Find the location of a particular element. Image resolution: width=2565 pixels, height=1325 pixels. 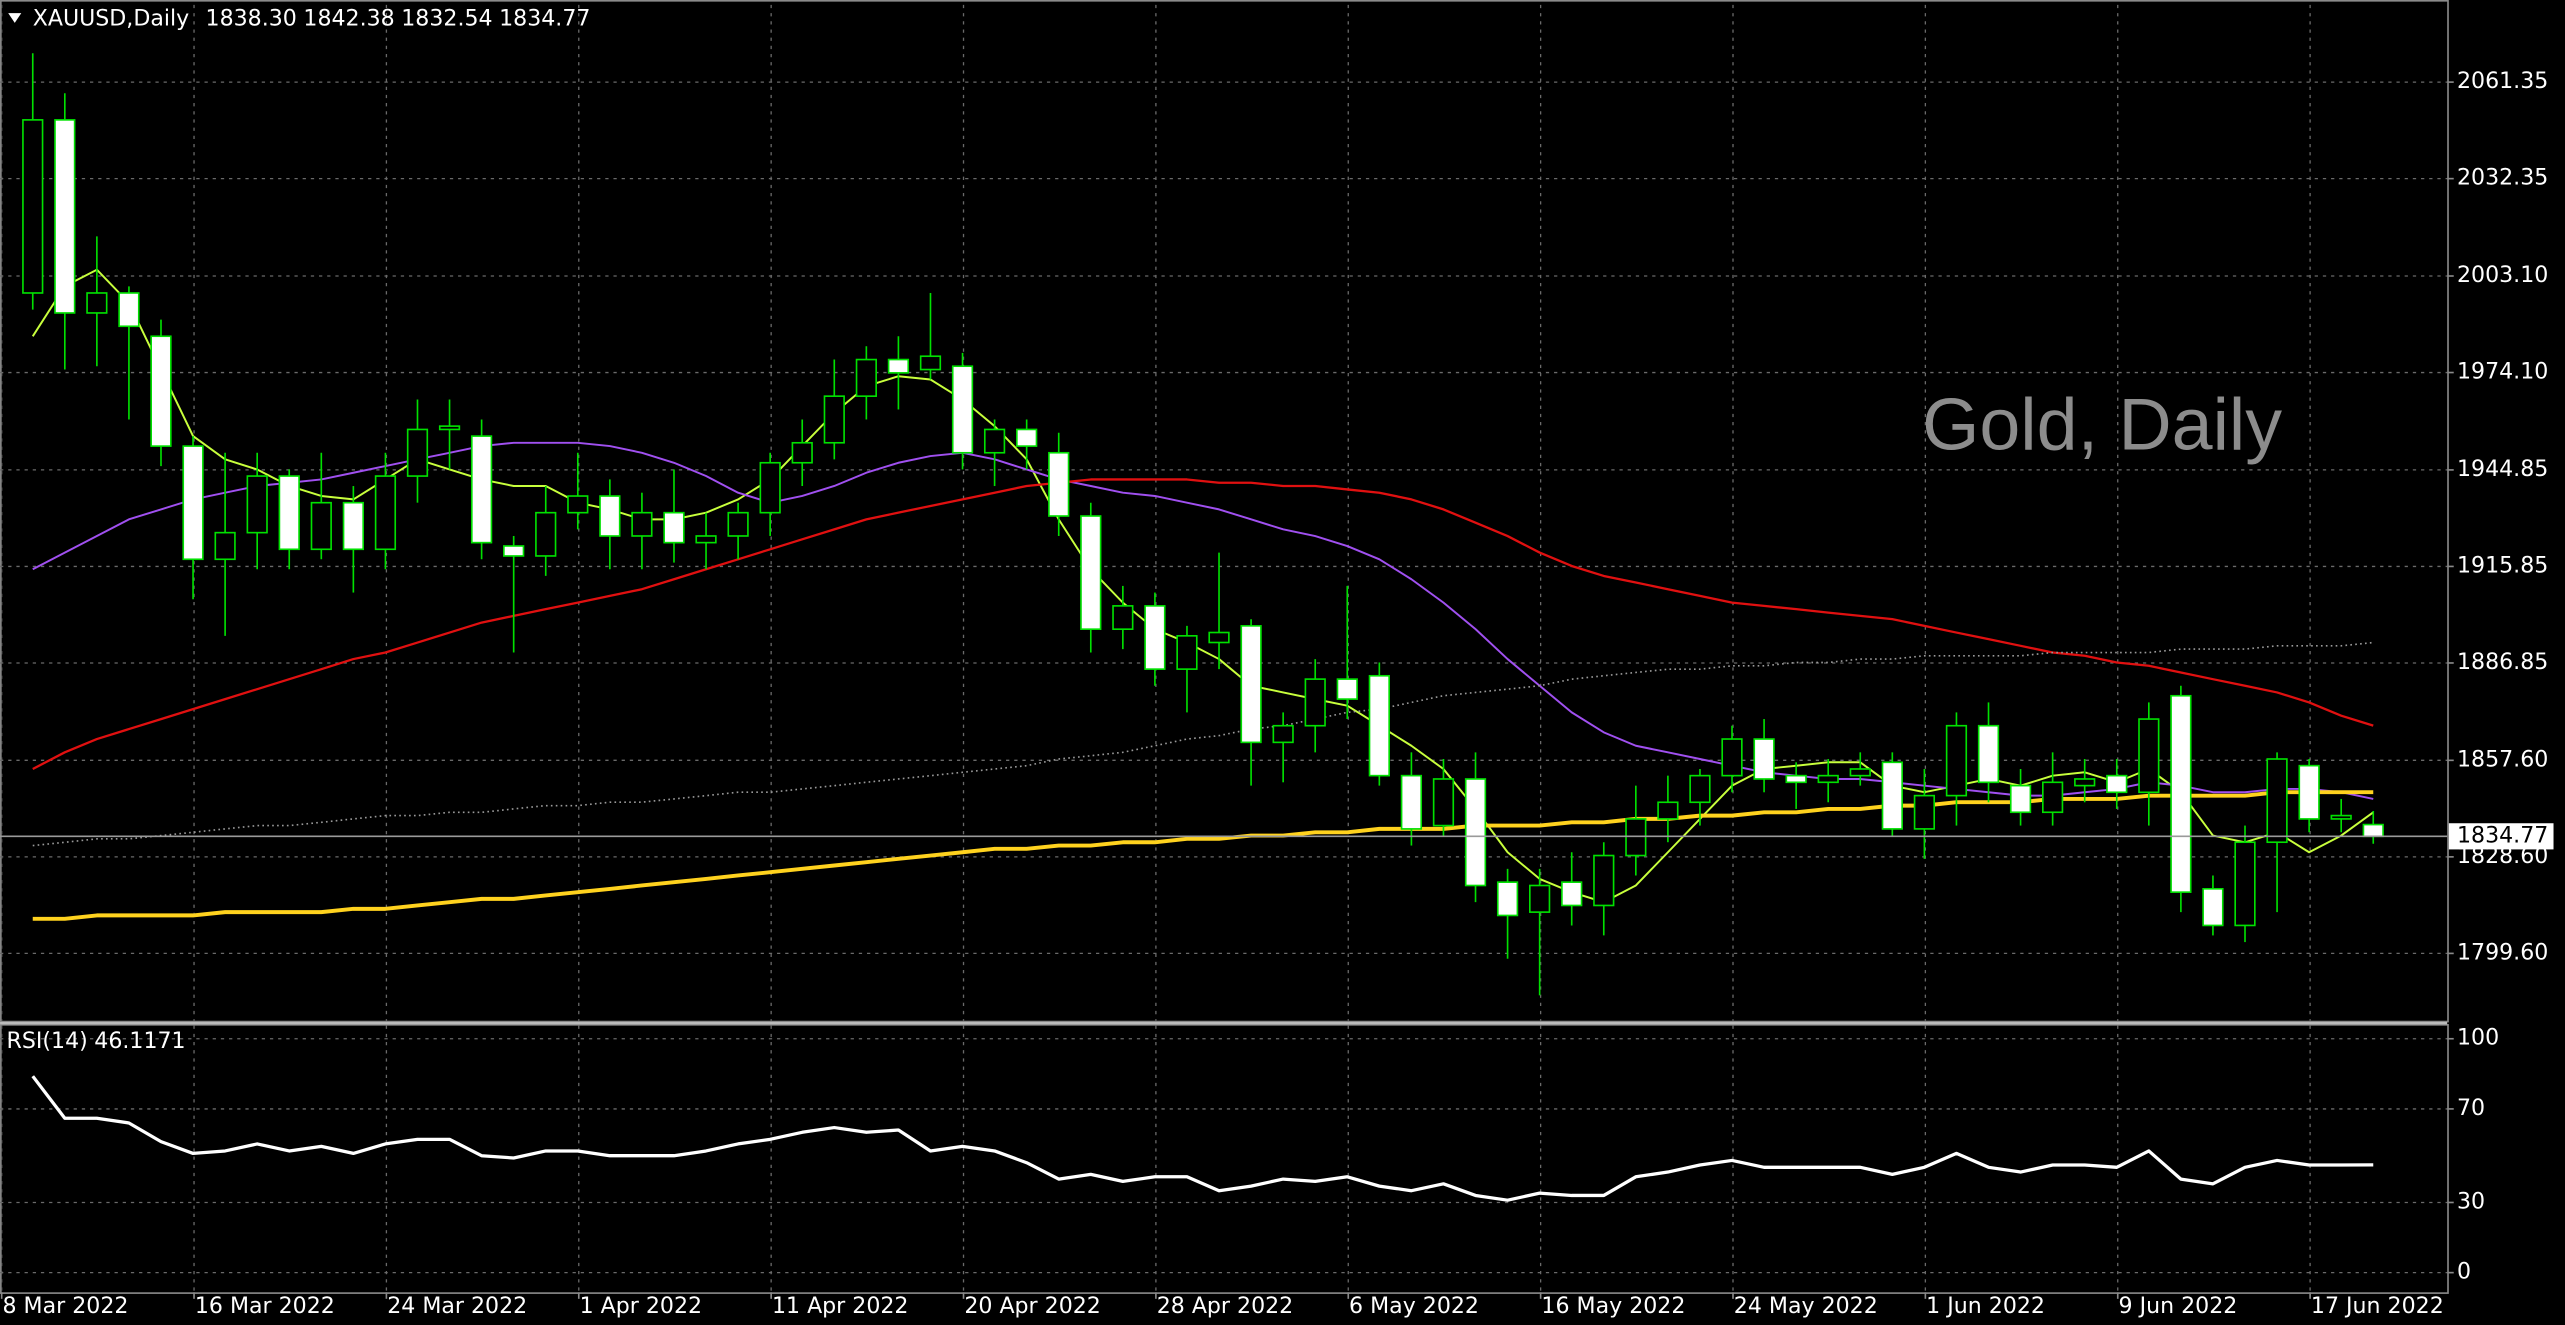

y-tick-label: 0 is located at coordinates (2464, 1272).